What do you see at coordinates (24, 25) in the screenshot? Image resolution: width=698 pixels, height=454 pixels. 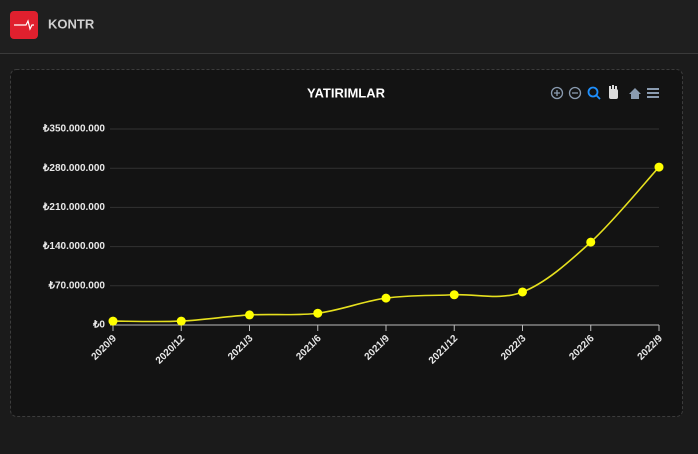 I see `logo-mark` at bounding box center [24, 25].